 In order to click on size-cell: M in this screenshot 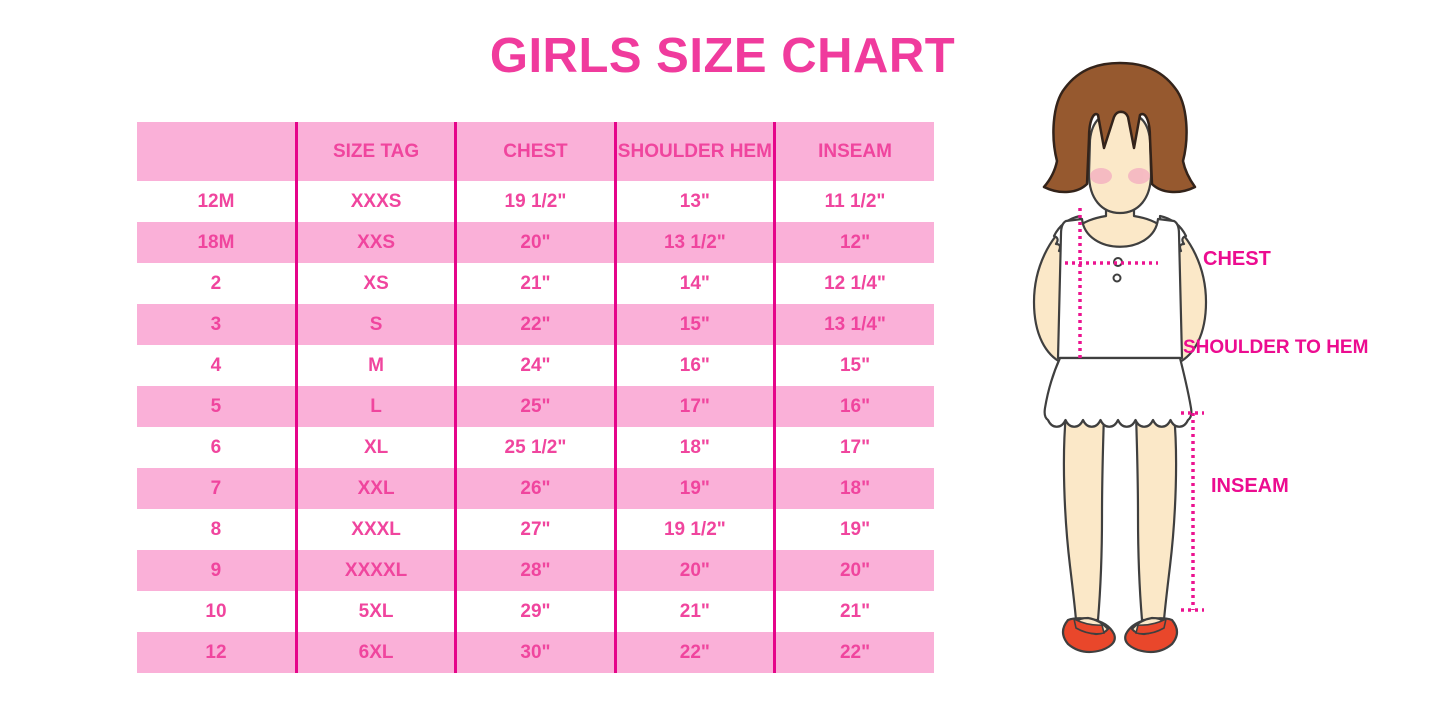, I will do `click(375, 365)`.